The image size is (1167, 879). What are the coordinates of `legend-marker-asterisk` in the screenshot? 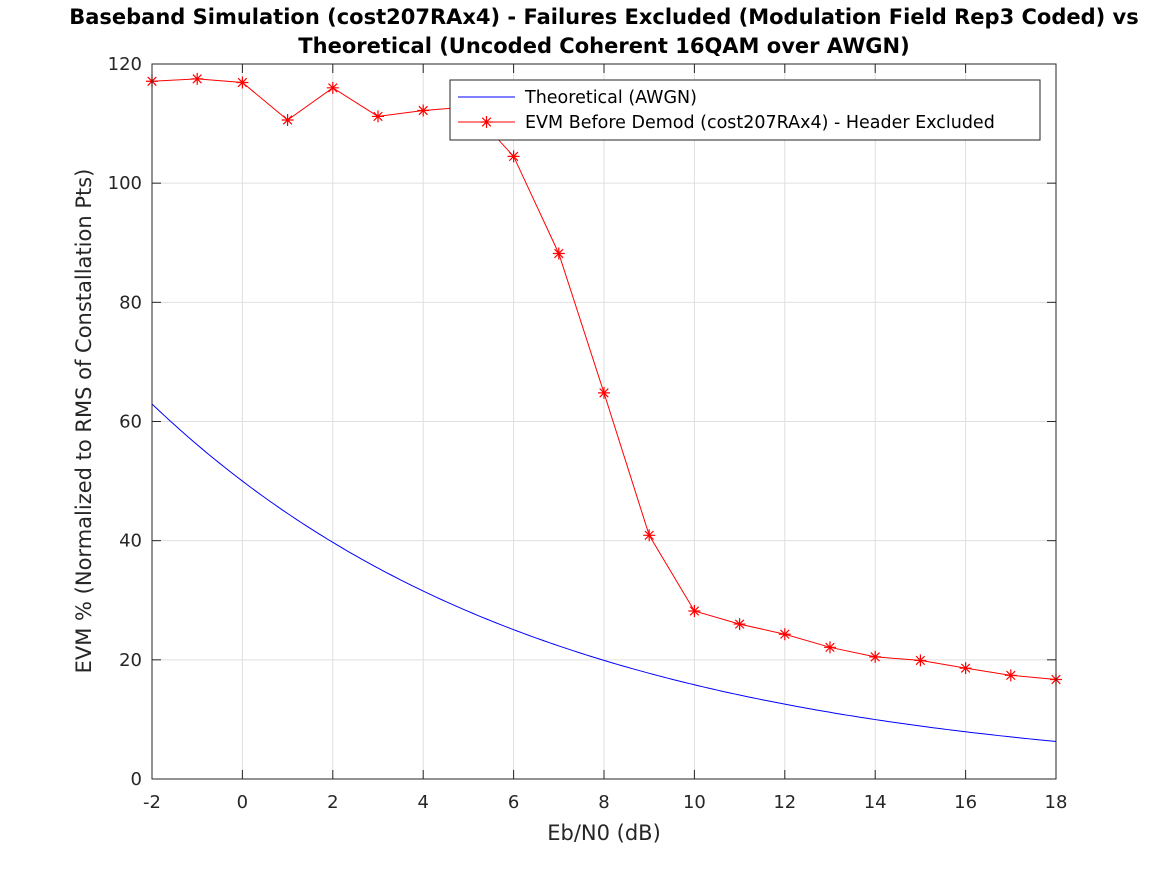 It's located at (486, 122).